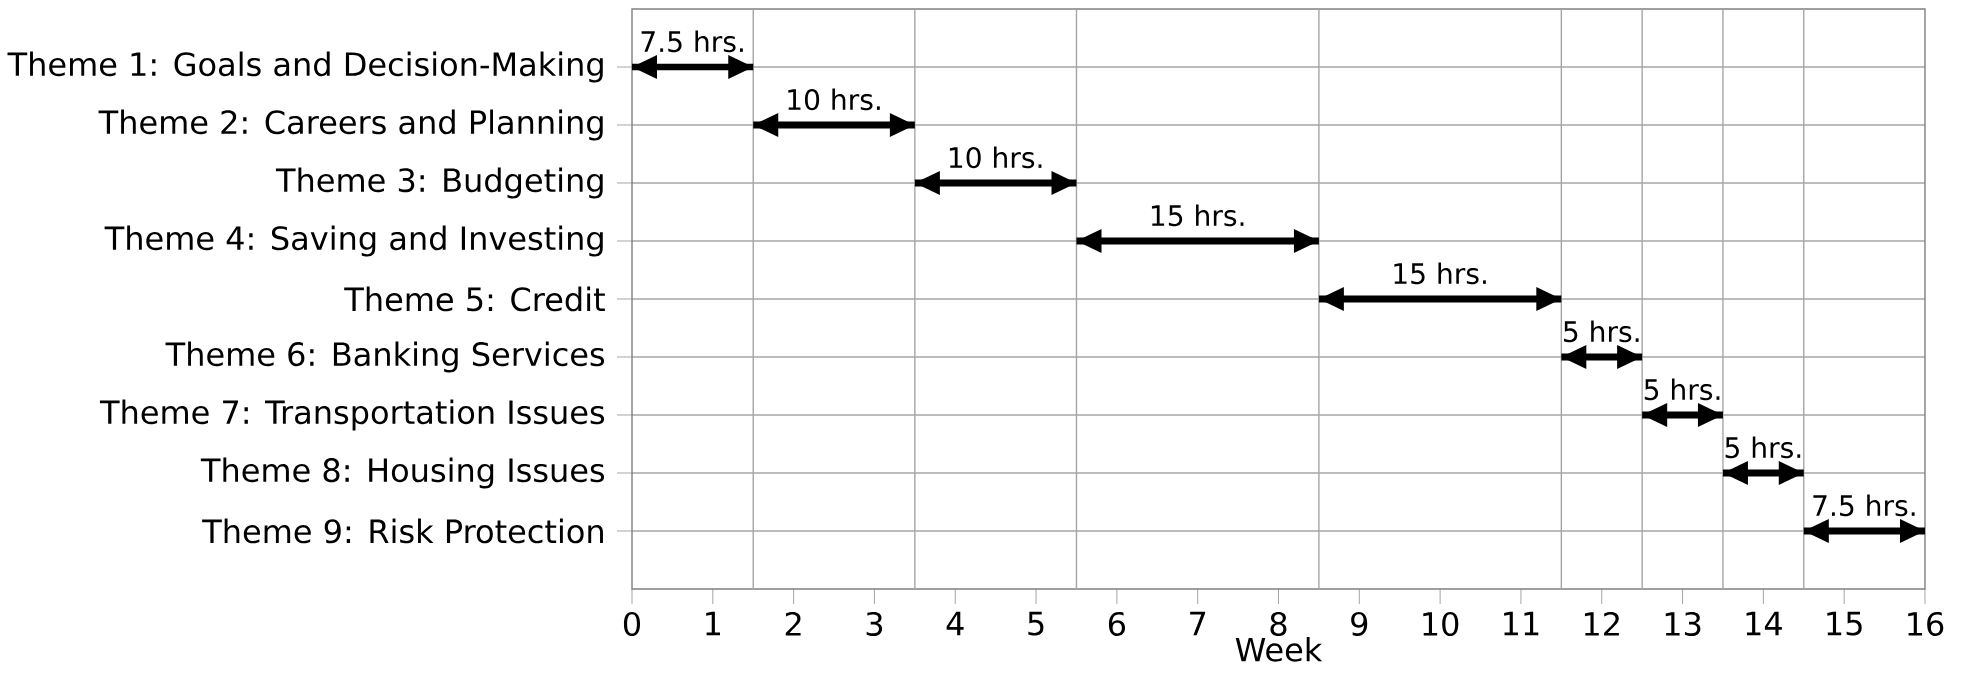 The height and width of the screenshot is (681, 1965). What do you see at coordinates (874, 624) in the screenshot?
I see `x-tick-label: 3` at bounding box center [874, 624].